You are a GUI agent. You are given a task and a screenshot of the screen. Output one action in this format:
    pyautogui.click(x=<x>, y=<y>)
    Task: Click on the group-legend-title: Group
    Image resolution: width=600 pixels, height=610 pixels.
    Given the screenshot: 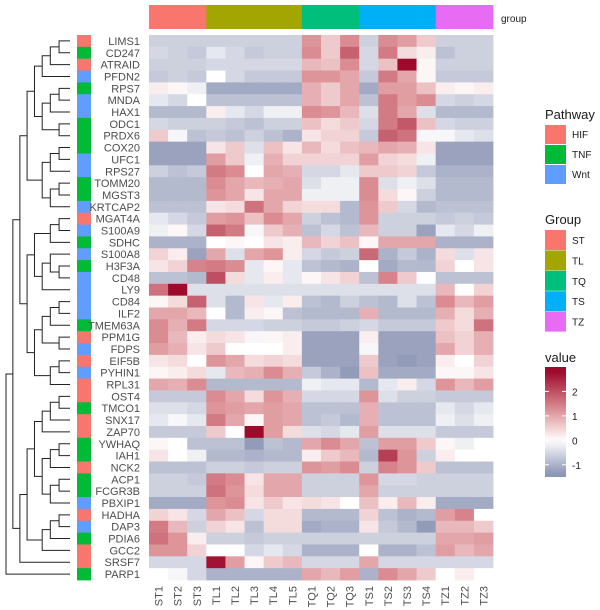 What is the action you would take?
    pyautogui.click(x=563, y=219)
    